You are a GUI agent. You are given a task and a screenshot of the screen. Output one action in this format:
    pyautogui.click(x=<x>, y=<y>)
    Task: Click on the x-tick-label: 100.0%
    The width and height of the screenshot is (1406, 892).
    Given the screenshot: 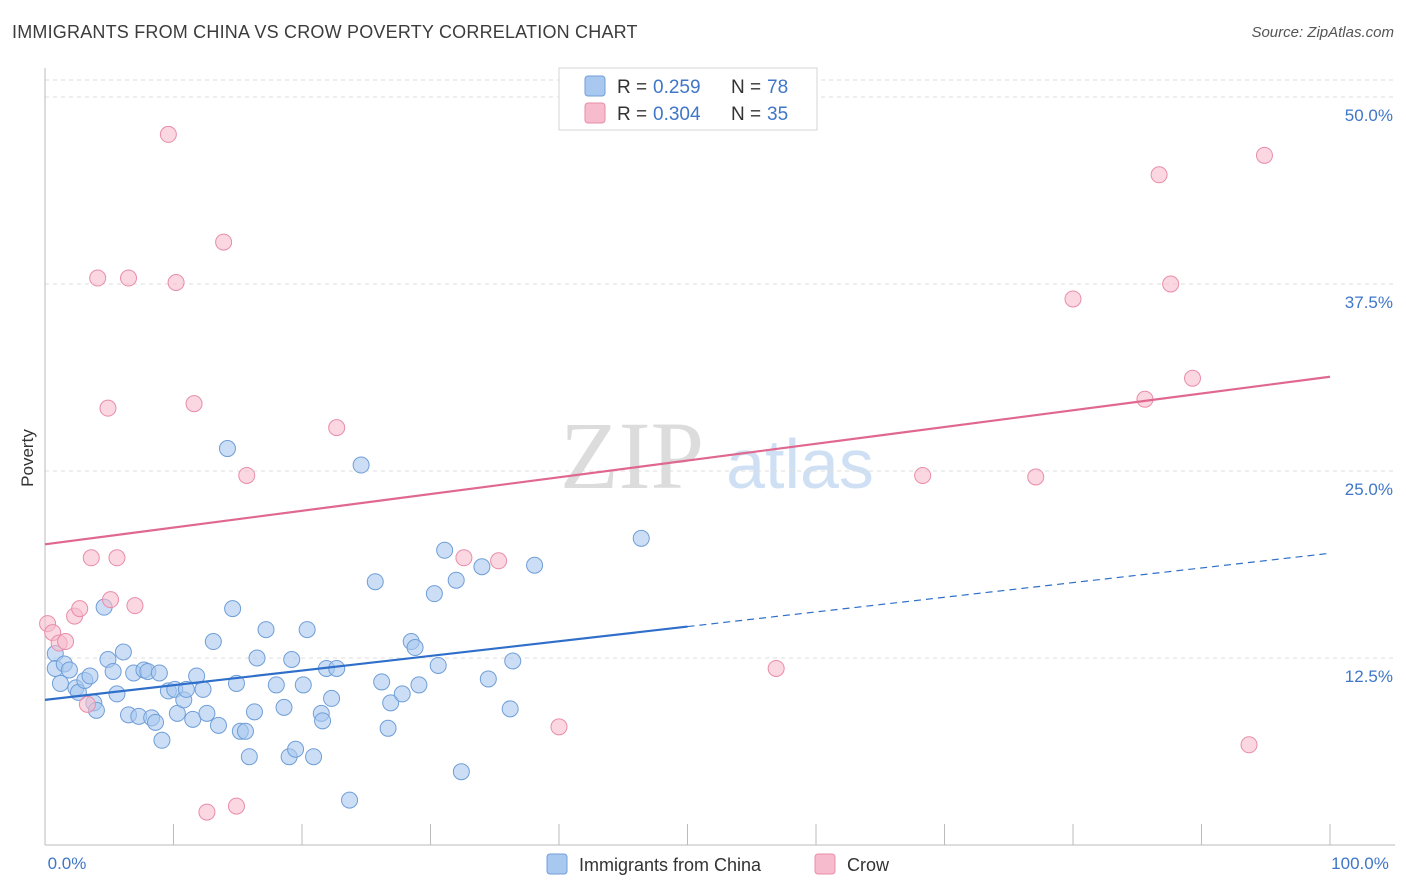 What is the action you would take?
    pyautogui.click(x=1360, y=863)
    